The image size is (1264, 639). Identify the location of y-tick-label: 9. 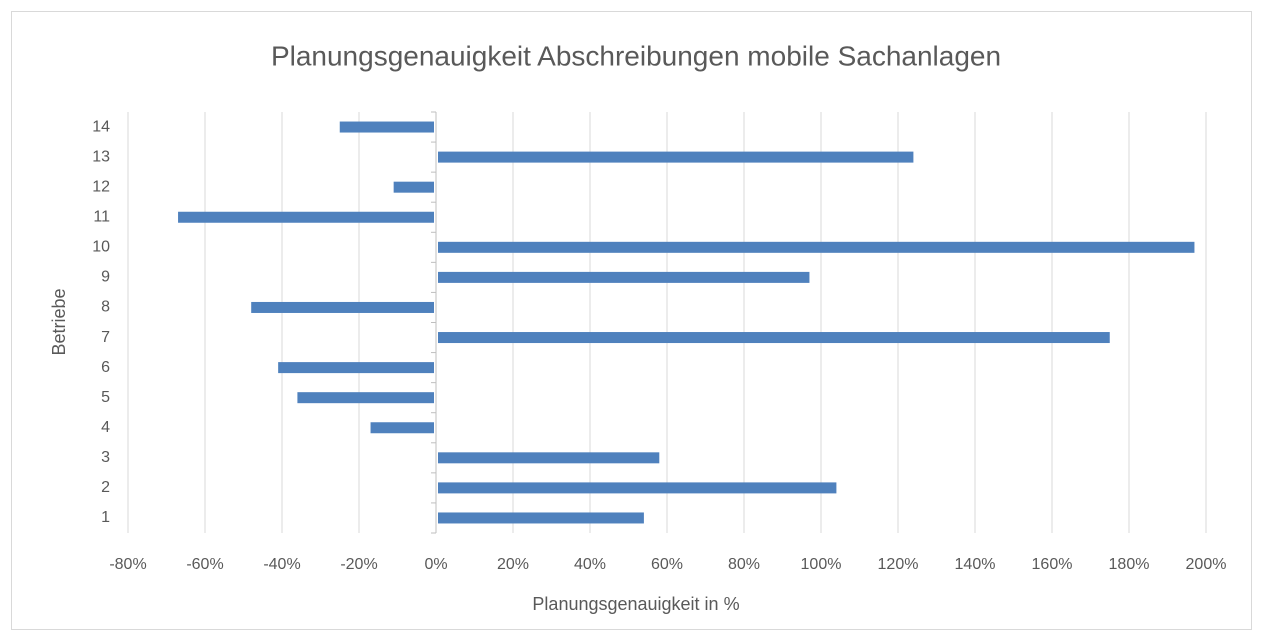
(105, 277).